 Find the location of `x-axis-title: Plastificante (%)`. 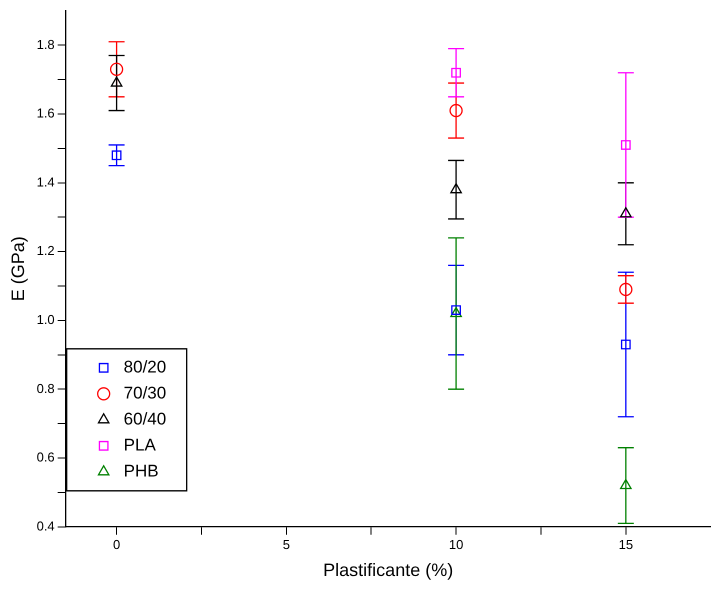

x-axis-title: Plastificante (%) is located at coordinates (388, 570).